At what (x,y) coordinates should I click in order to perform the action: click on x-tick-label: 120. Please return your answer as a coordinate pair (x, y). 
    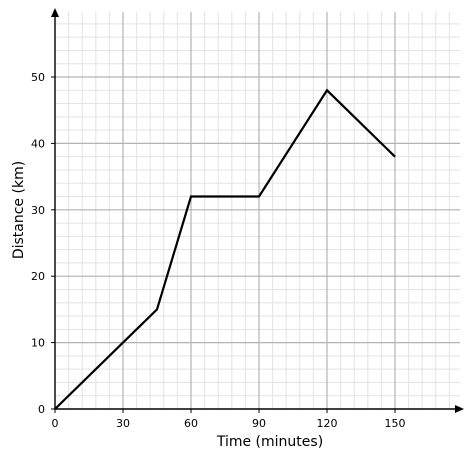
    Looking at the image, I should click on (327, 423).